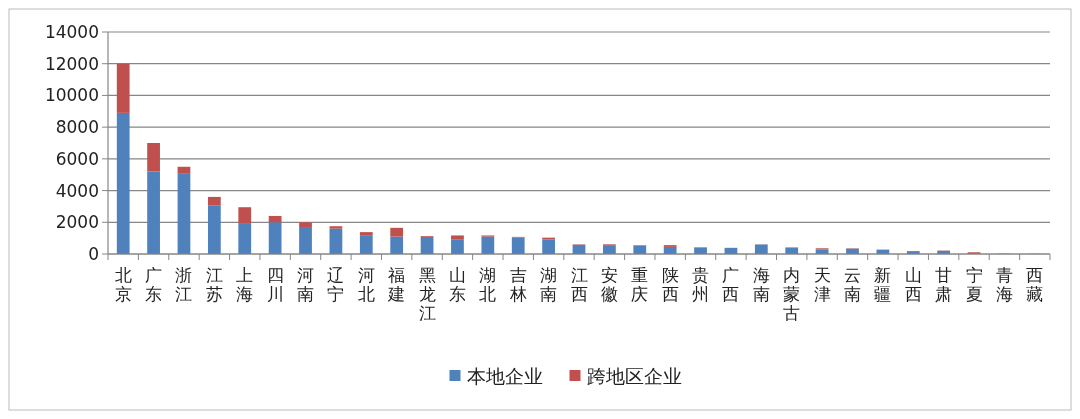 This screenshot has height=419, width=1080. Describe the element at coordinates (396, 284) in the screenshot. I see `x-tick-label: 福建` at that location.